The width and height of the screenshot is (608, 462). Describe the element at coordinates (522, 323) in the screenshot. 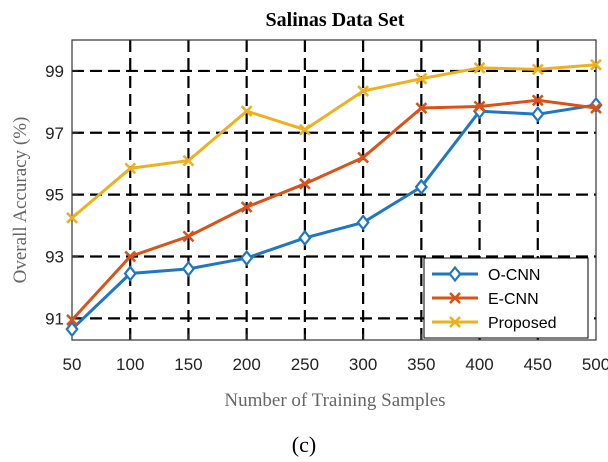

I see `legend-label: Proposed` at that location.